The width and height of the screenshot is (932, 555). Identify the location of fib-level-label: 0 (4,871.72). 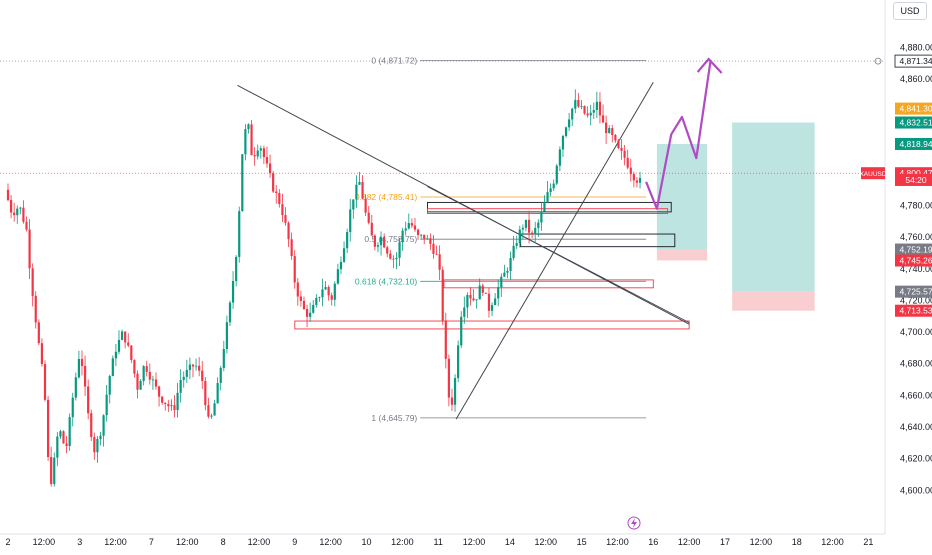
(394, 60).